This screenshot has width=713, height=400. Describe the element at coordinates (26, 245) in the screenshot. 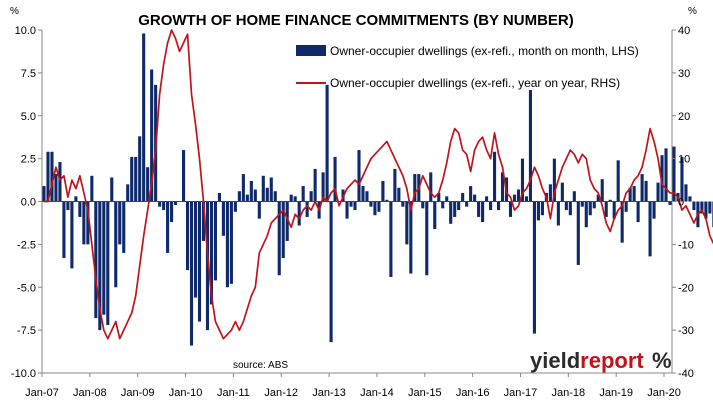

I see `left-tick-label: -2.5` at that location.